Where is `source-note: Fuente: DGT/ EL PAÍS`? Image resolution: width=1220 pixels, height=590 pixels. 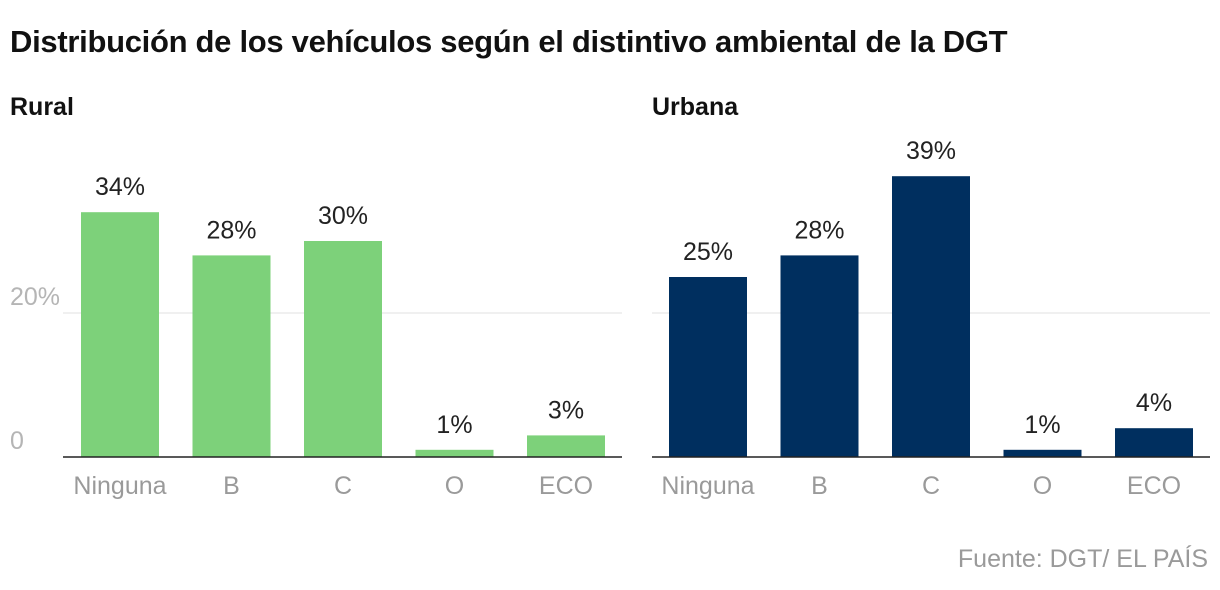
source-note: Fuente: DGT/ EL PAÍS is located at coordinates (1082, 559).